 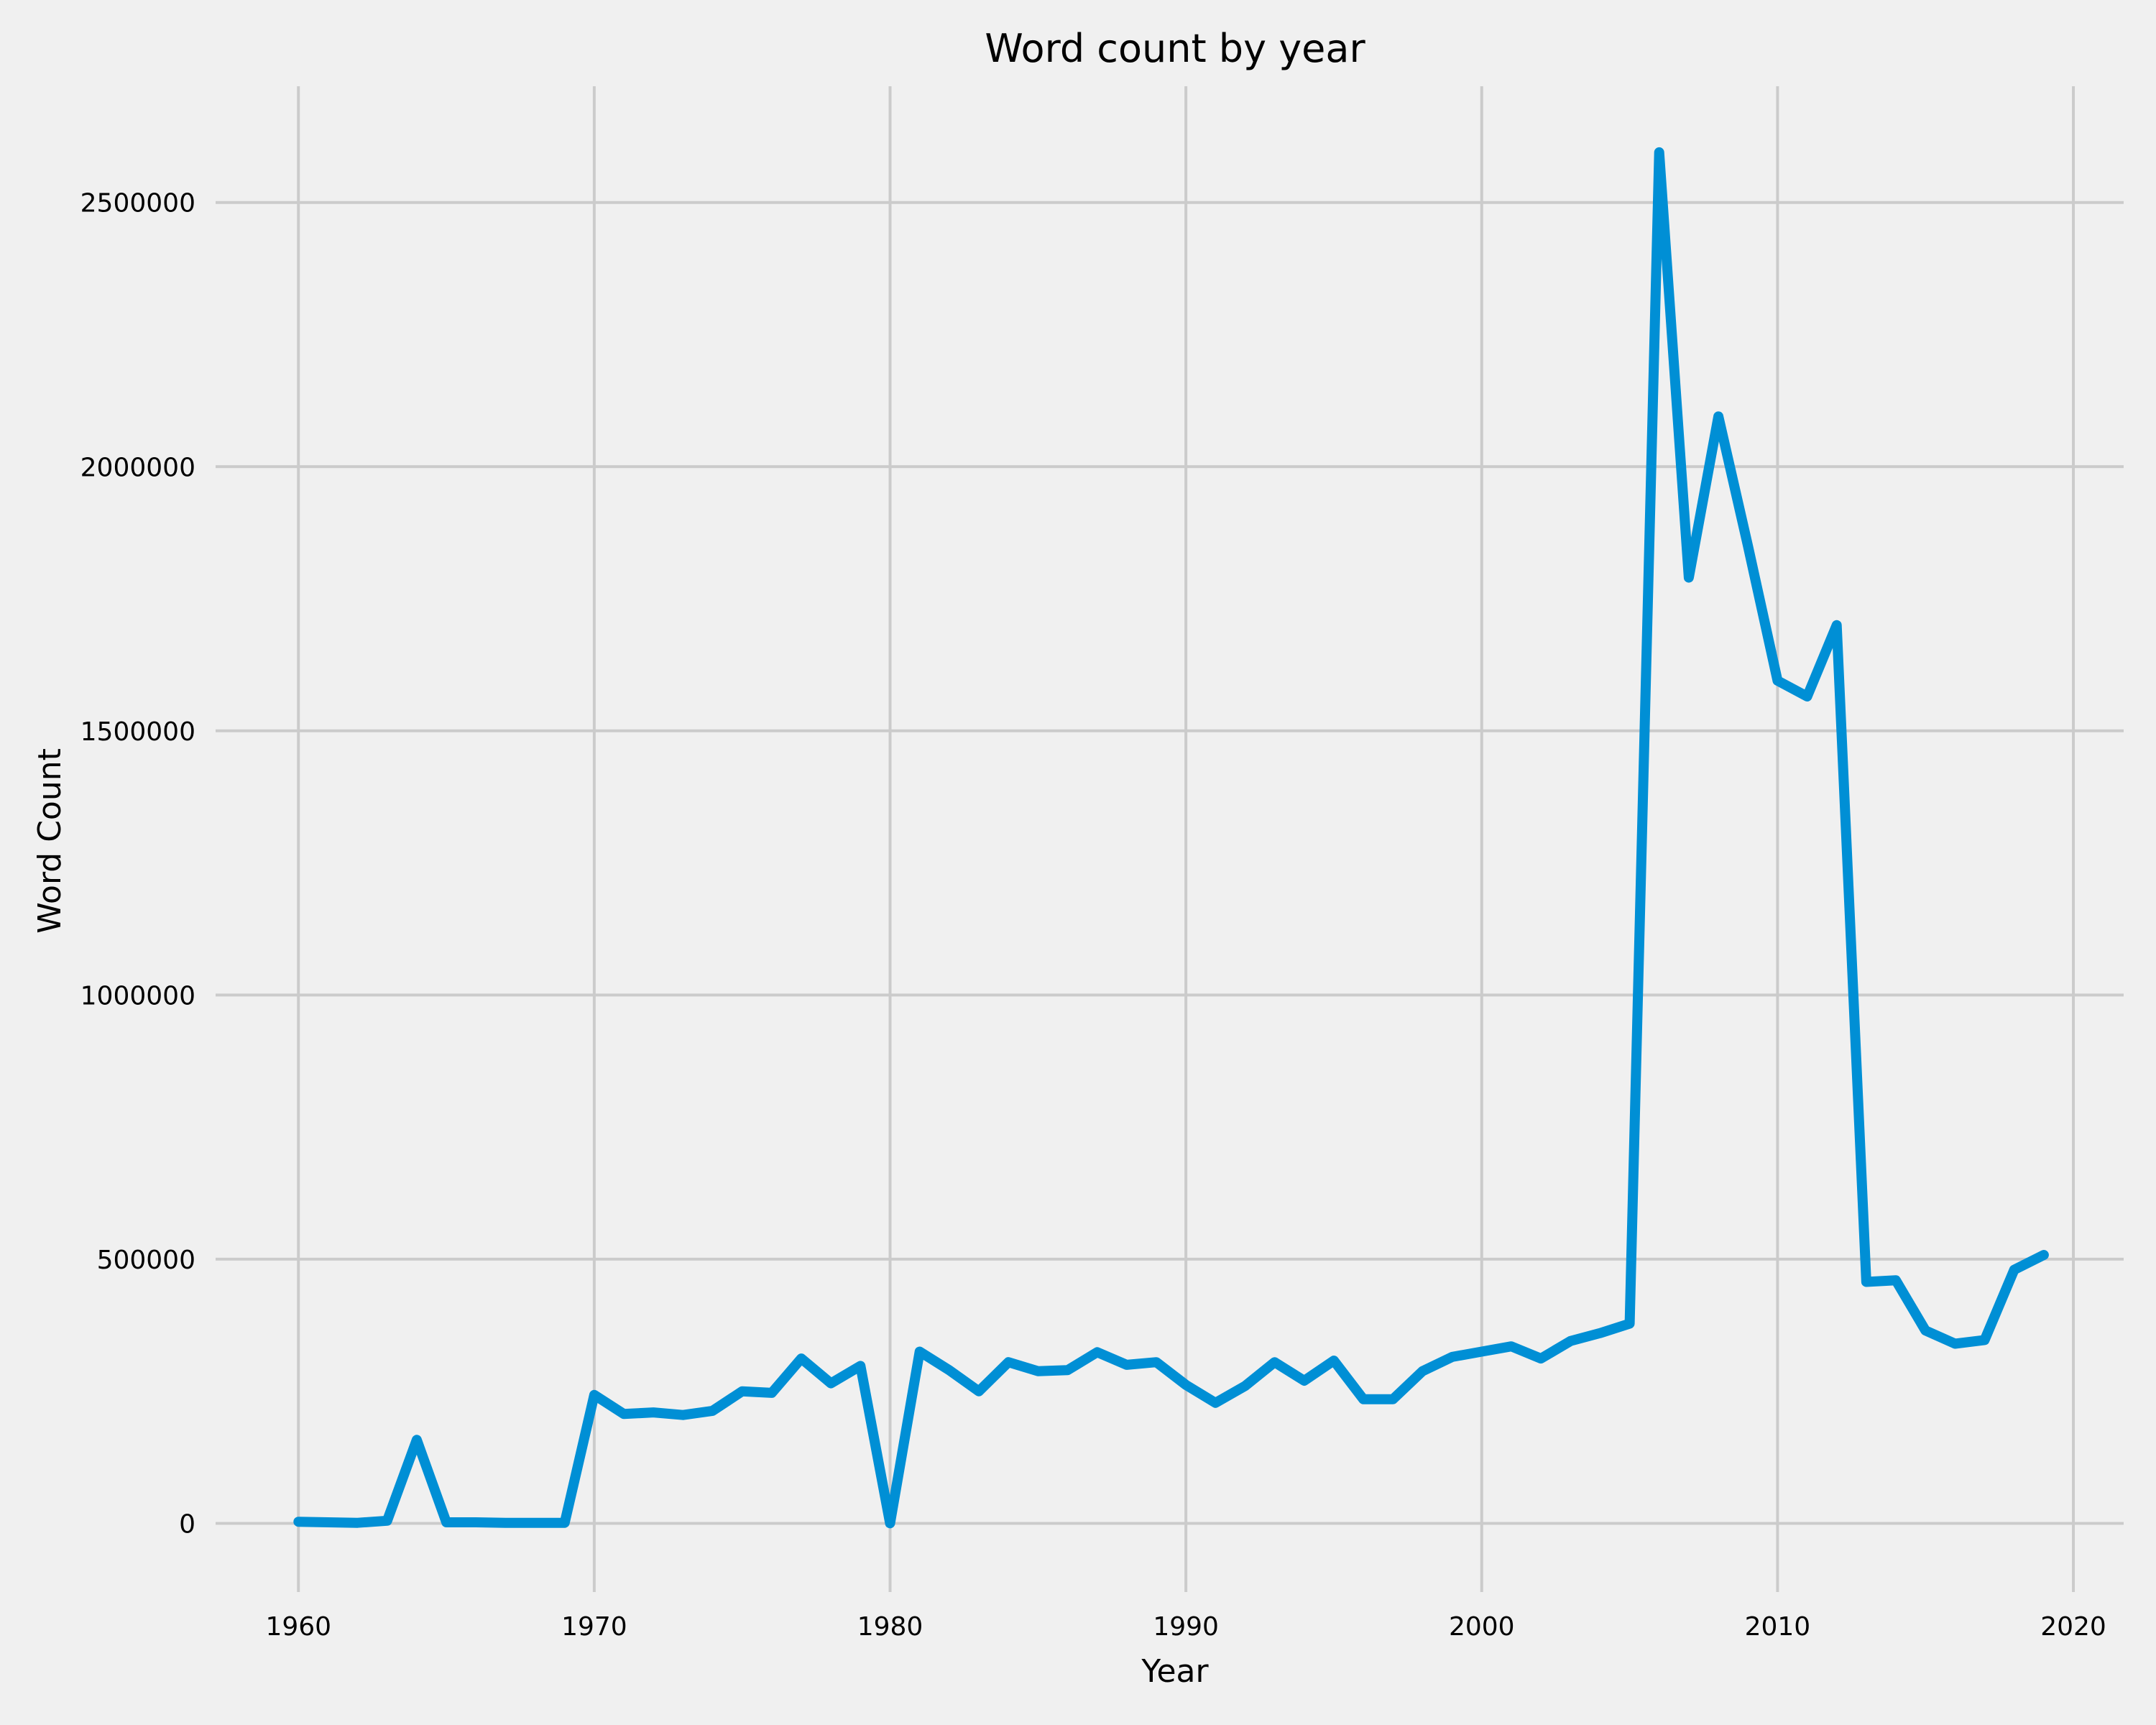 What do you see at coordinates (137, 732) in the screenshot?
I see `y-tick-label: 1500000` at bounding box center [137, 732].